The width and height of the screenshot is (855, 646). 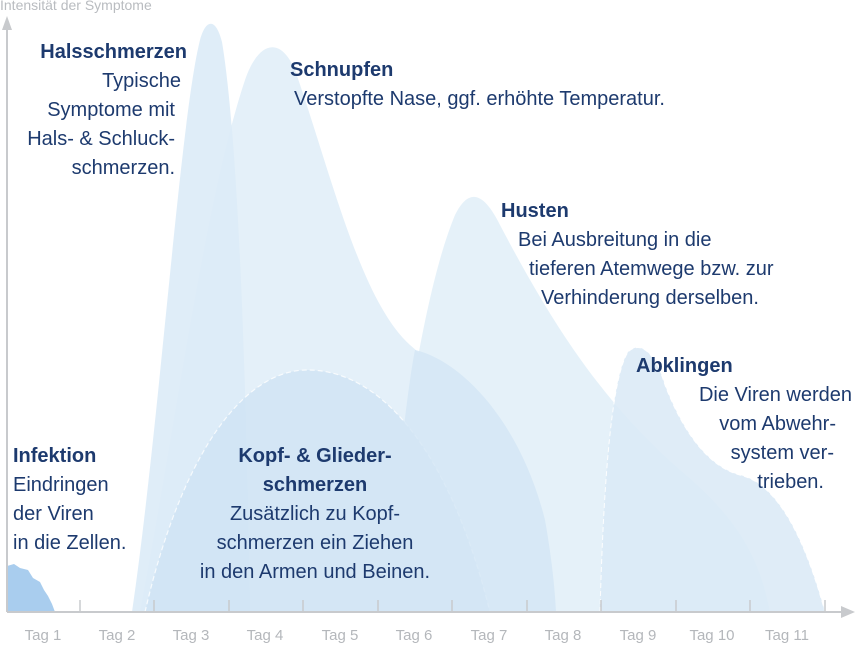 I want to click on x-tick-label: Tag 4, so click(x=265, y=635).